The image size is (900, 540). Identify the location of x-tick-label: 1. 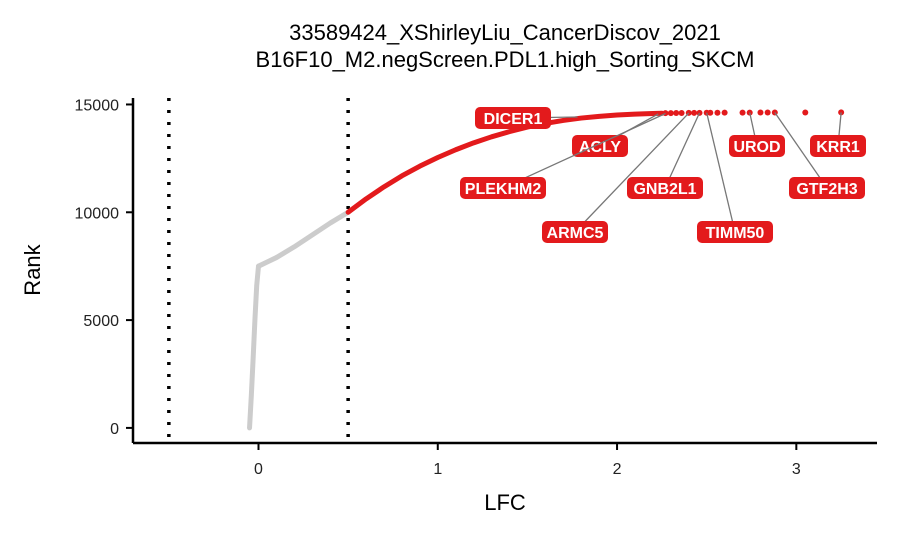
(437, 469).